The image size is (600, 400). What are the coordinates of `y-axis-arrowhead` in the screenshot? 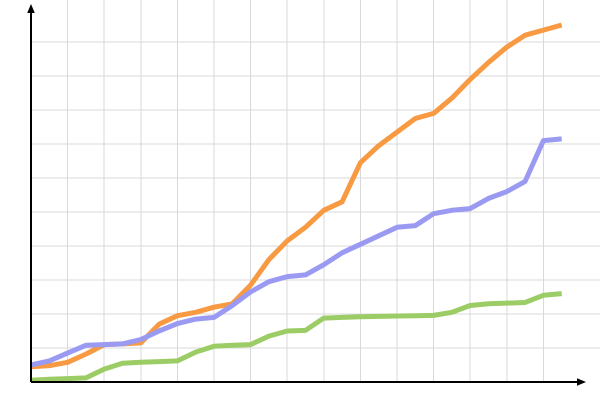 It's located at (31, 8).